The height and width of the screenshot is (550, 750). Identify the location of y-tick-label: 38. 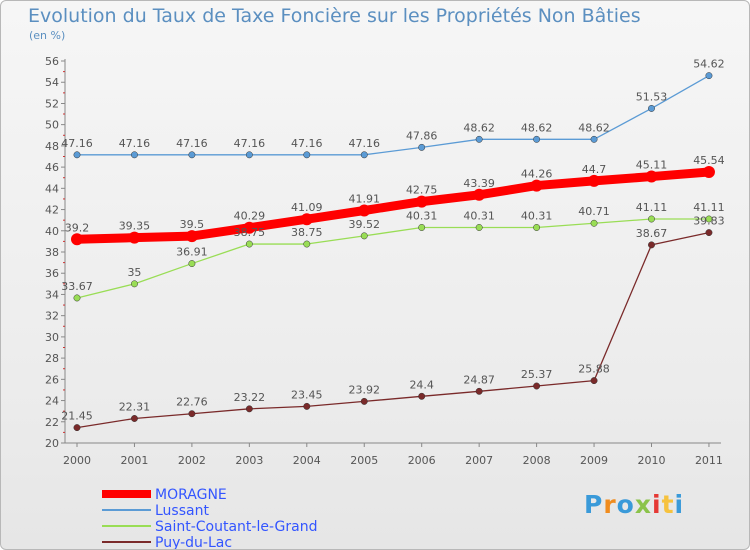
(52, 252).